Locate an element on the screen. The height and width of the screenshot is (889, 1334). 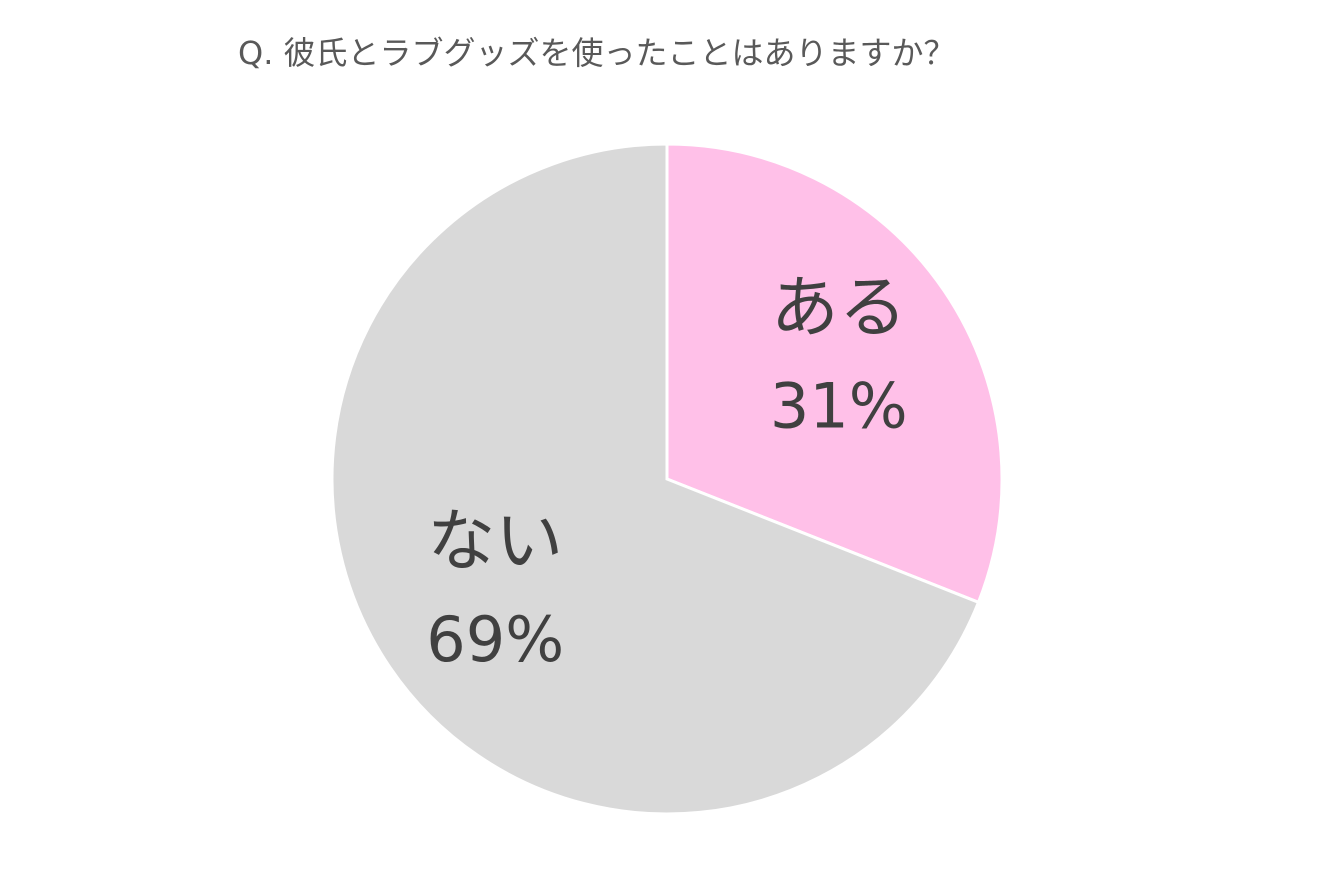
chart-title: Q. 彼氏とラブグッズを使ったことはありますか？ is located at coordinates (597, 53).